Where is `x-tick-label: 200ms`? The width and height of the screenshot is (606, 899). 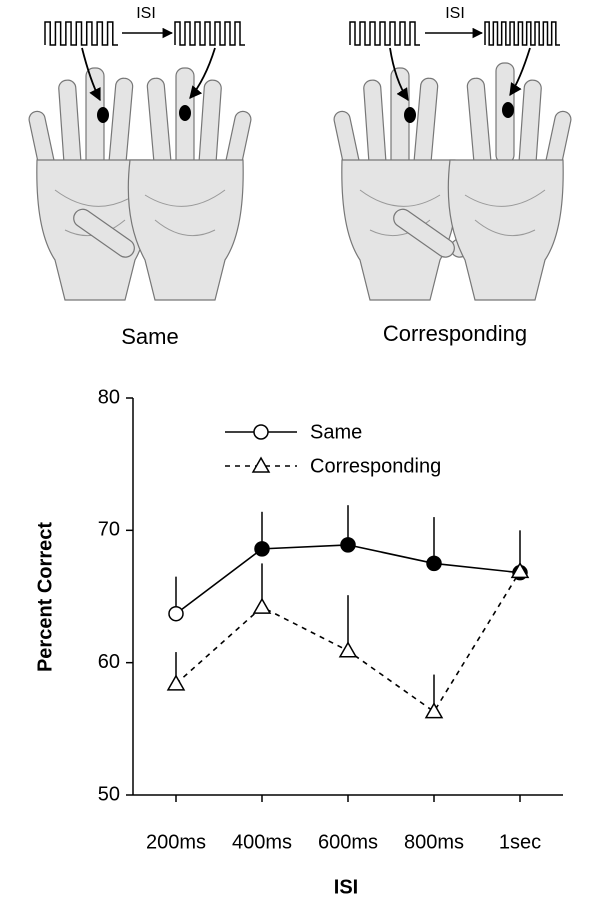
x-tick-label: 200ms is located at coordinates (176, 842).